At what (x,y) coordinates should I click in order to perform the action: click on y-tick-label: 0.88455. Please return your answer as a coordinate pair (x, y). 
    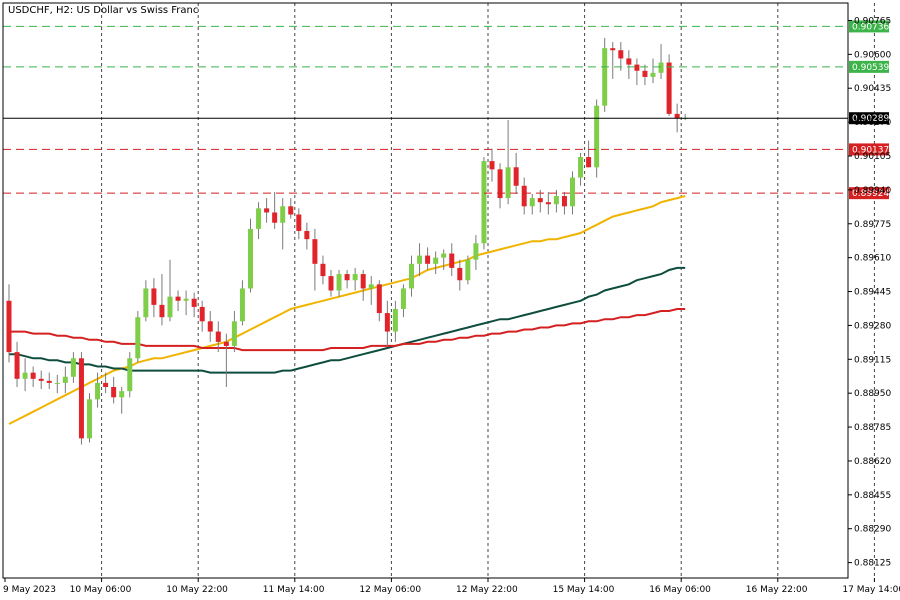
    Looking at the image, I should click on (872, 496).